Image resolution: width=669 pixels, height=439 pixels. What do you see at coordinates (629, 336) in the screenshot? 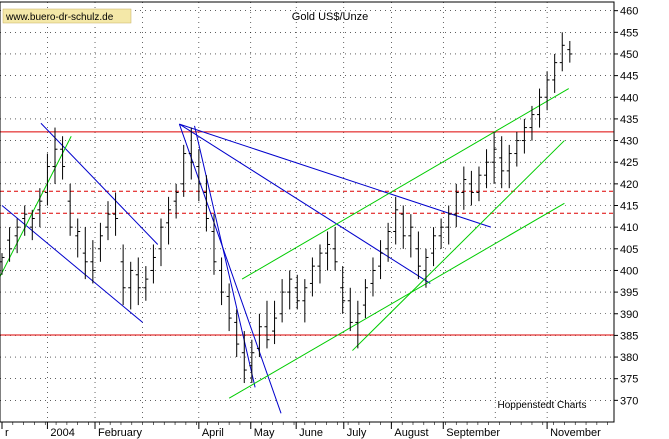
I see `y-tick-label: 385` at bounding box center [629, 336].